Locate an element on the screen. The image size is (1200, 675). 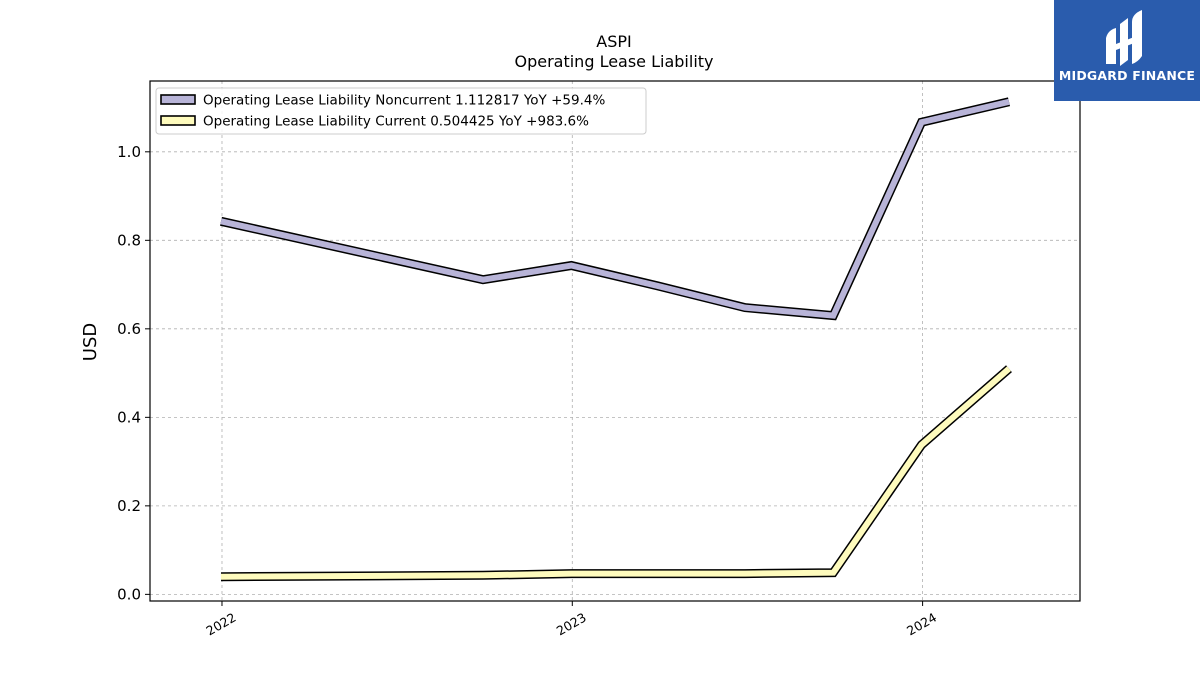
y-tick-label: 0.6 is located at coordinates (129, 329).